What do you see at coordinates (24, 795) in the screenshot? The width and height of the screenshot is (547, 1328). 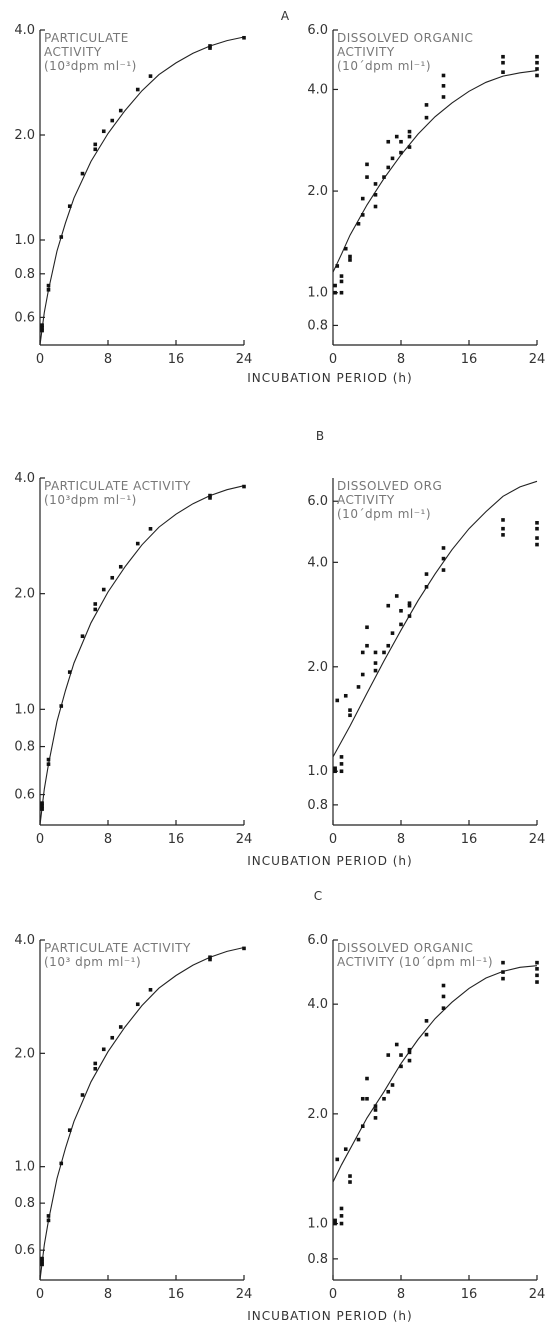 I see `y-tick-label: 0.6` at bounding box center [24, 795].